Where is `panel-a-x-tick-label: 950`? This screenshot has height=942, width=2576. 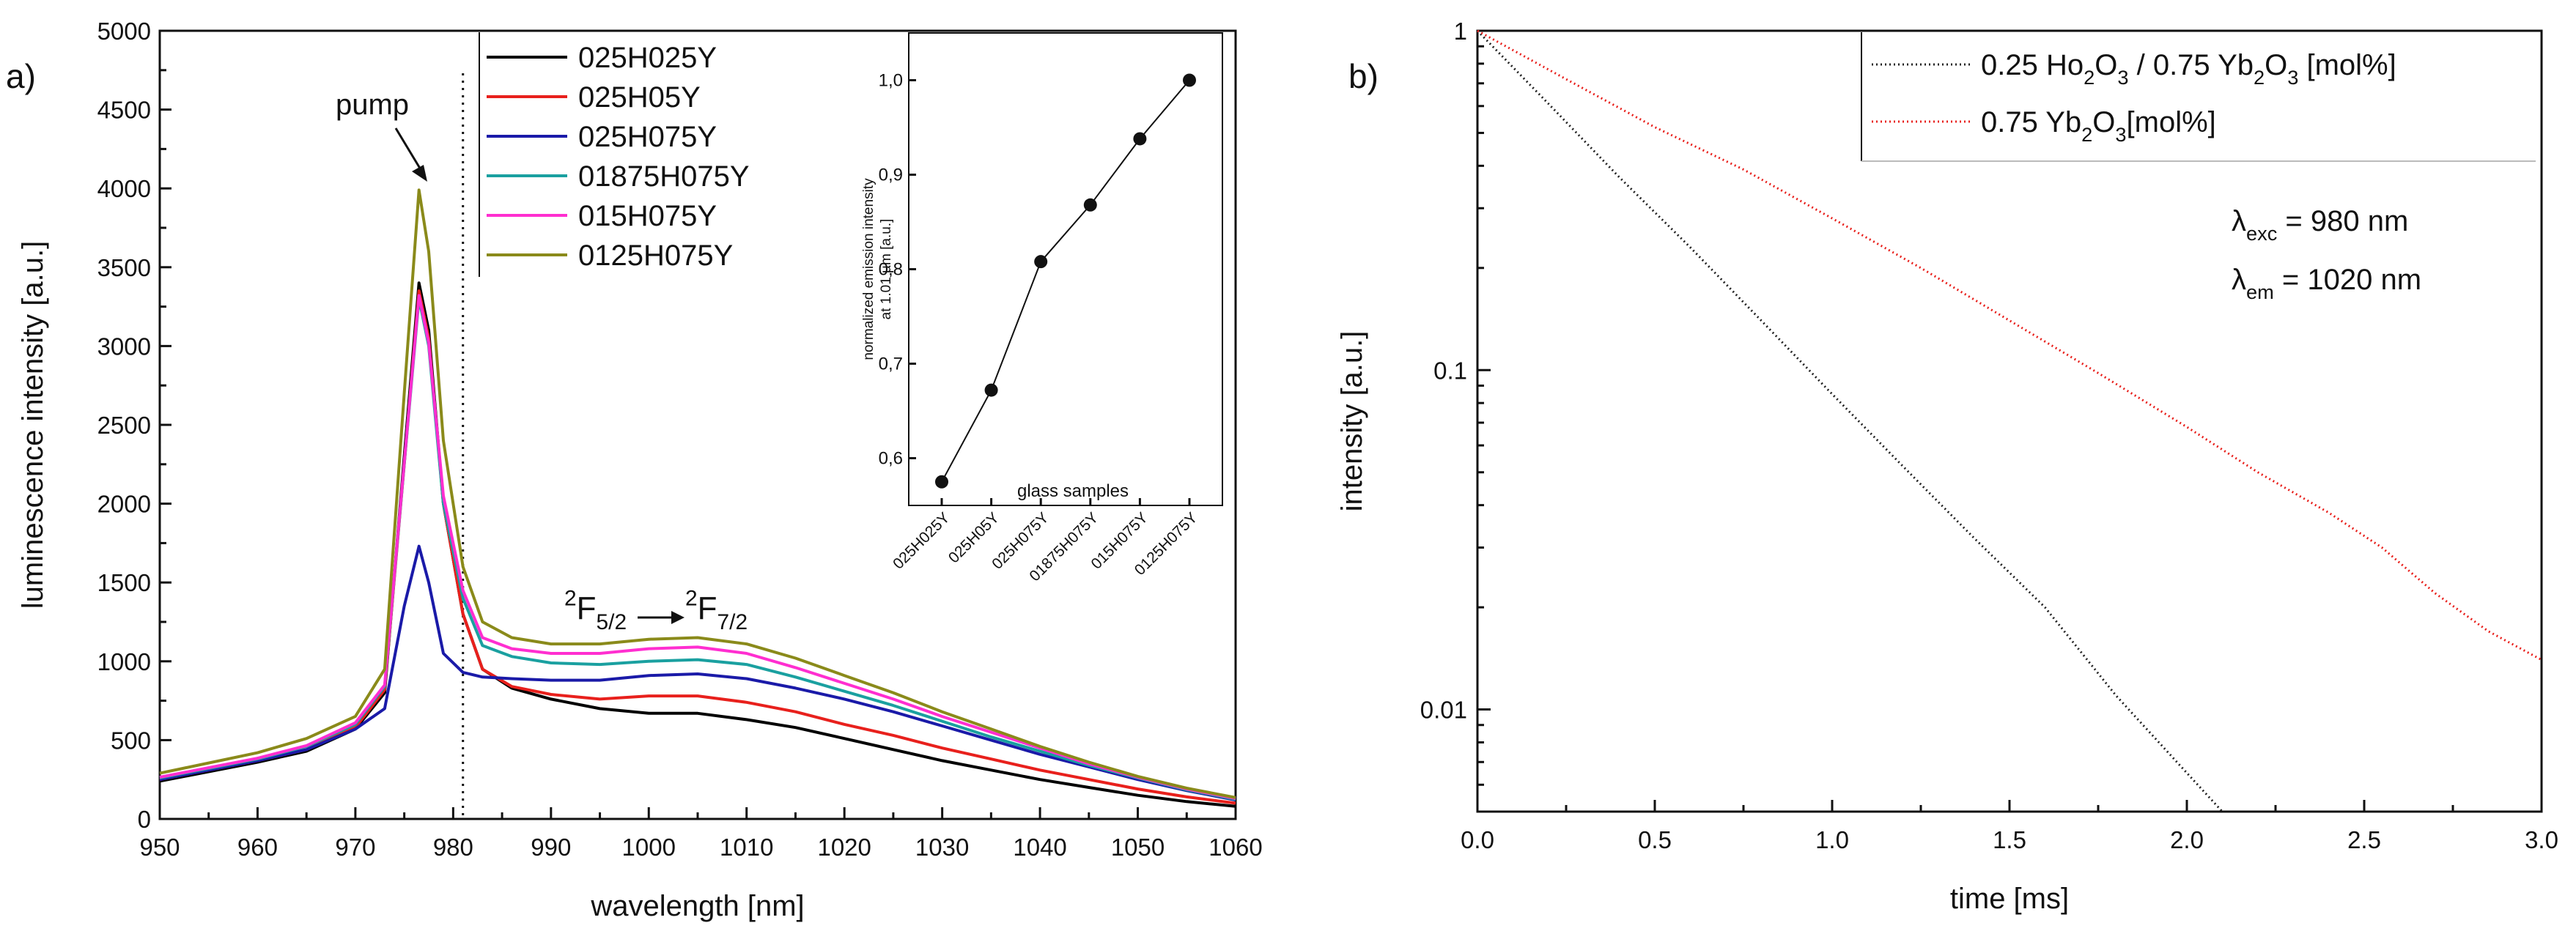 panel-a-x-tick-label: 950 is located at coordinates (159, 847).